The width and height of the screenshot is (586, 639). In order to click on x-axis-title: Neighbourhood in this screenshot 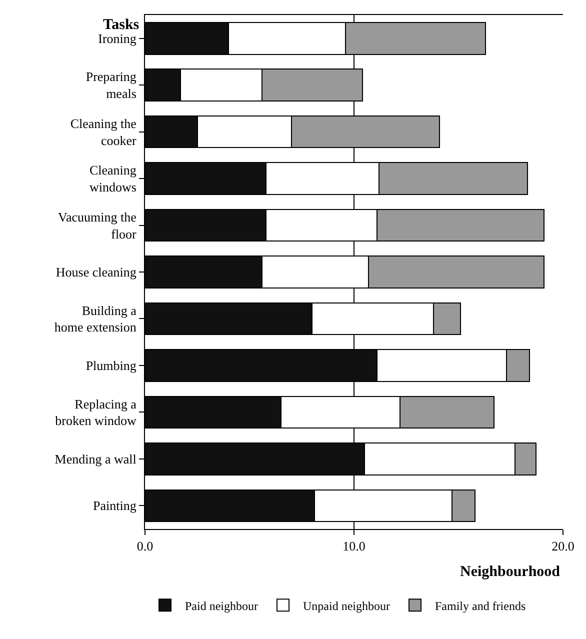, I will do `click(510, 572)`.